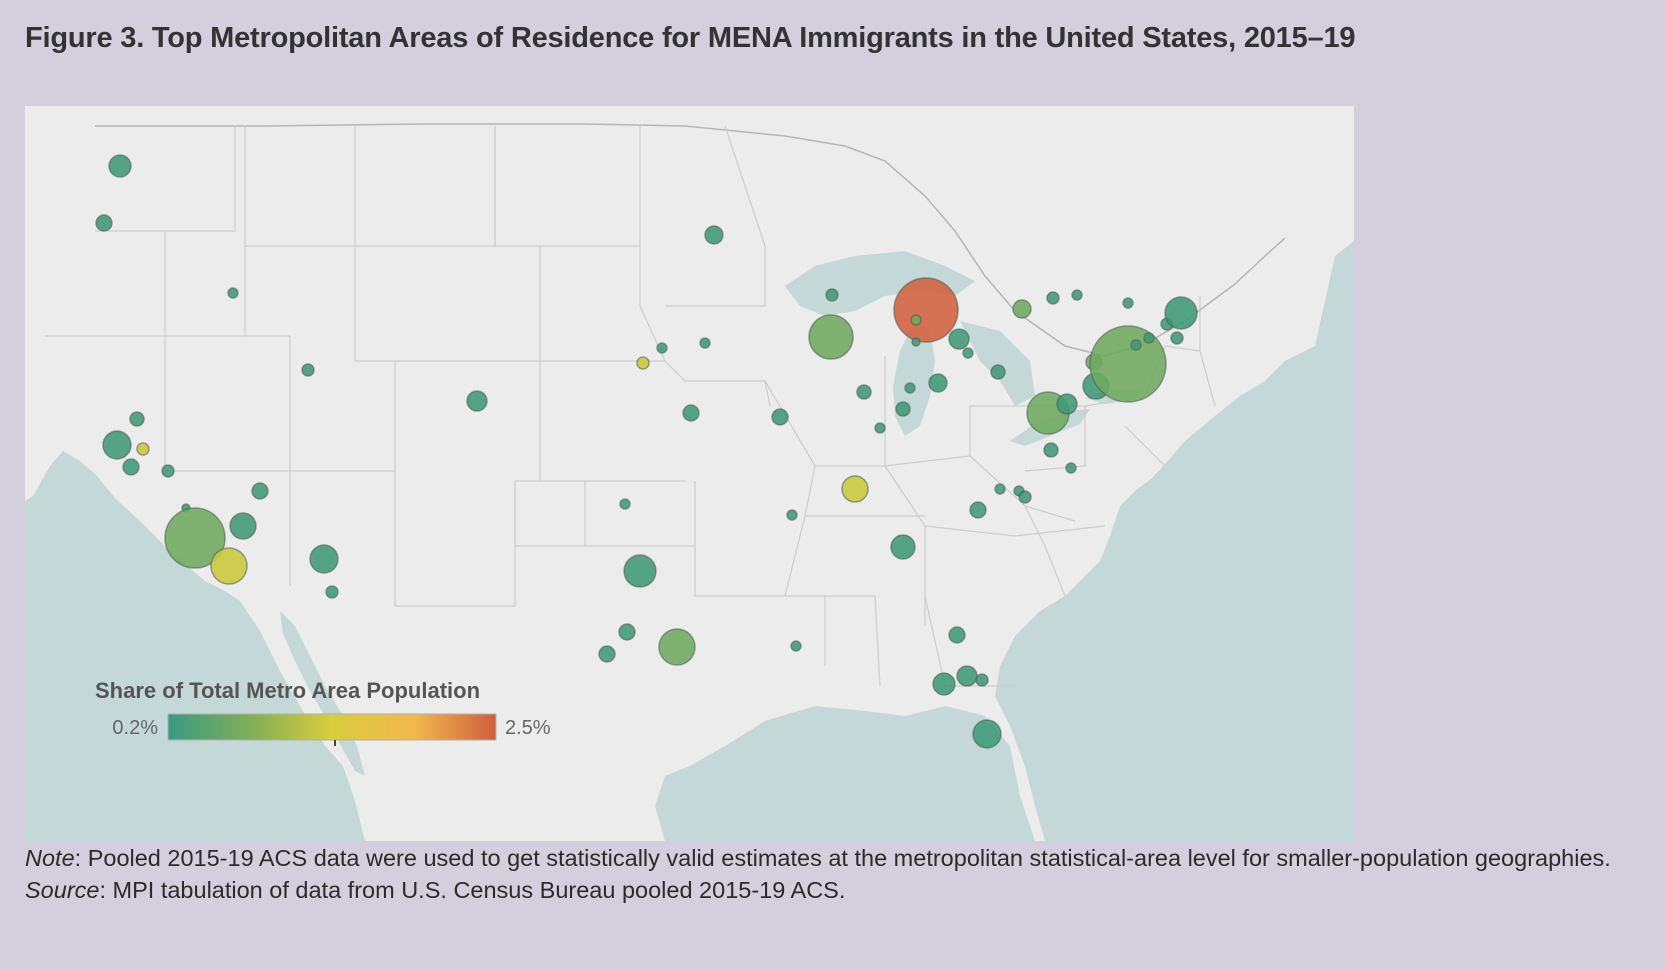  I want to click on lake-huron, so click(997, 363).